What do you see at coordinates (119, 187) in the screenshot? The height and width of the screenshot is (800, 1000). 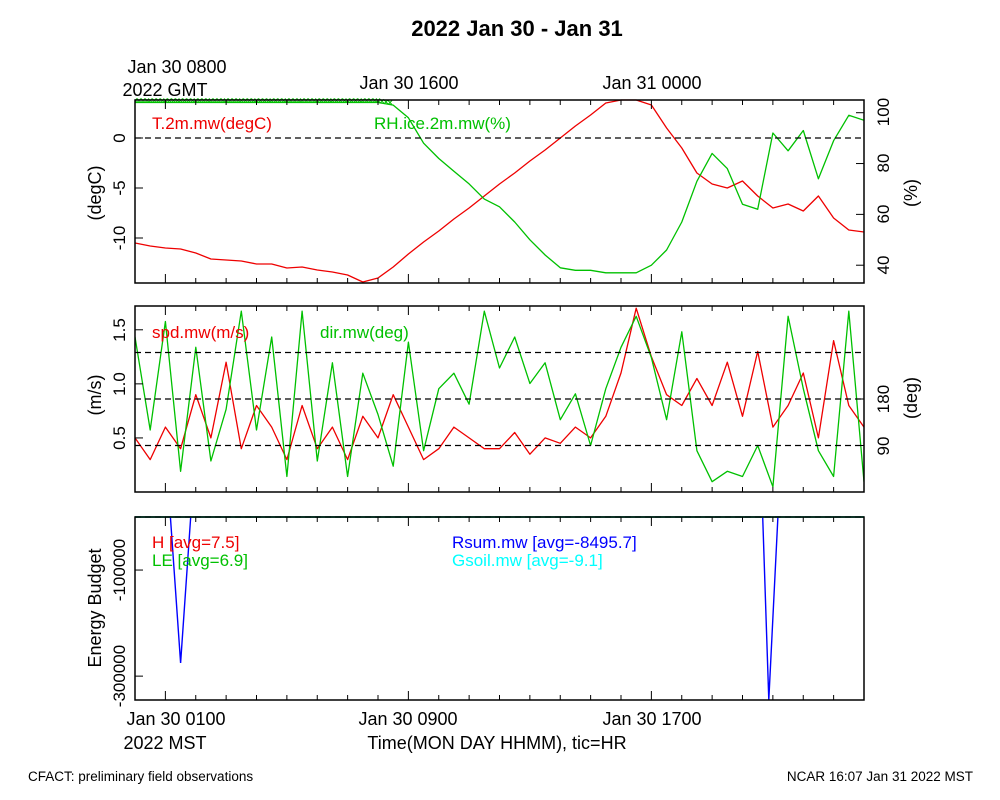 I see `p1-ytick-label: -5` at bounding box center [119, 187].